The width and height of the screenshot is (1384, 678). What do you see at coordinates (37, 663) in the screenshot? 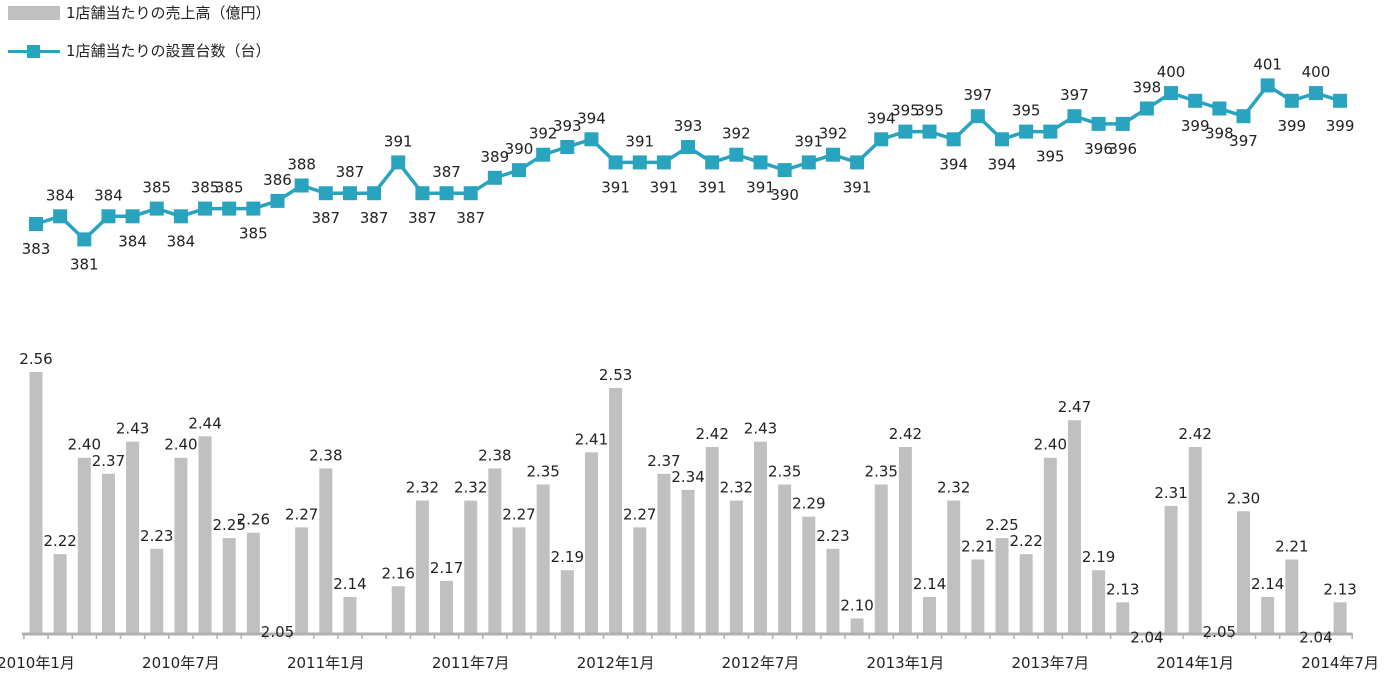
I see `x-tick-label: 2010年1月` at bounding box center [37, 663].